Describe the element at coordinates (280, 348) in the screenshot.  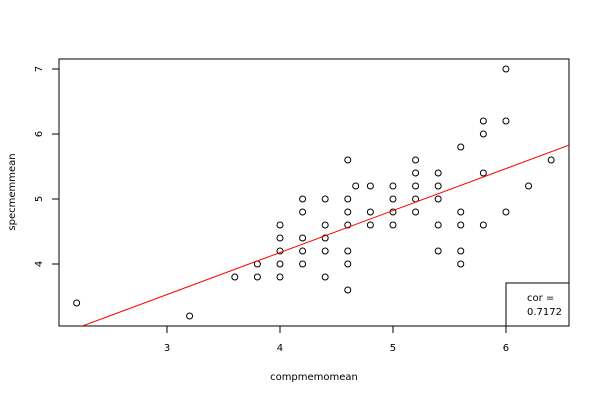
I see `x-tick-label: 4` at that location.